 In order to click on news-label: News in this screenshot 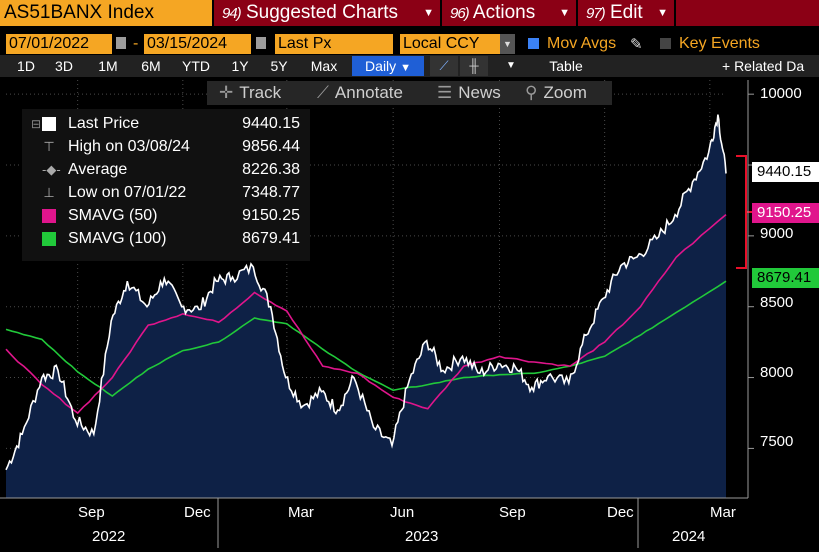, I will do `click(479, 92)`.